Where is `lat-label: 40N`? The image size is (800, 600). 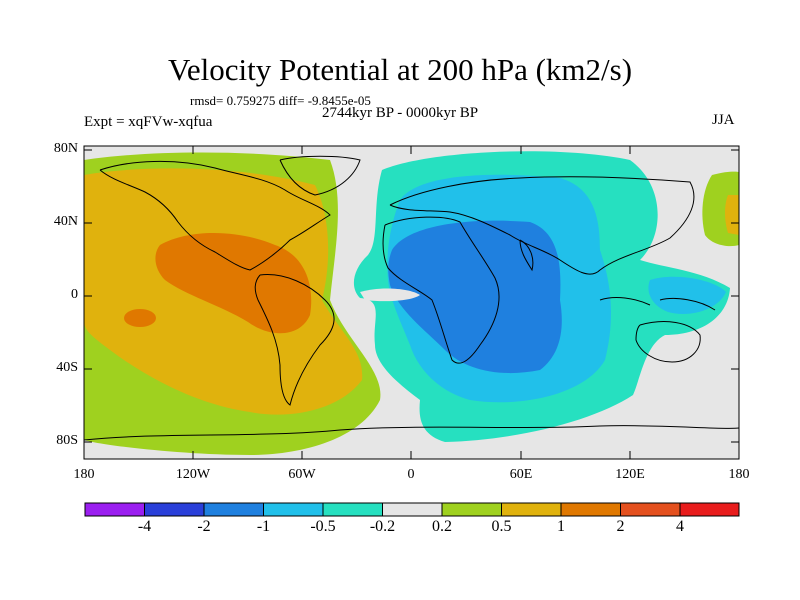
lat-label: 40N is located at coordinates (65, 221).